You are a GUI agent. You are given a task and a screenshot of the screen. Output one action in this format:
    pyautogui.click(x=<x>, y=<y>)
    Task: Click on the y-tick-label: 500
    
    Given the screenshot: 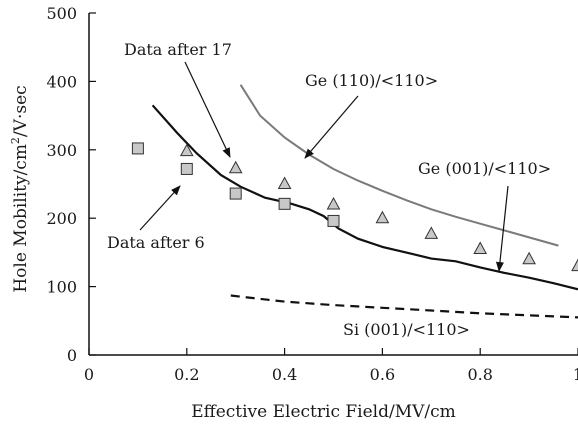 What is the action you would take?
    pyautogui.click(x=61, y=13)
    